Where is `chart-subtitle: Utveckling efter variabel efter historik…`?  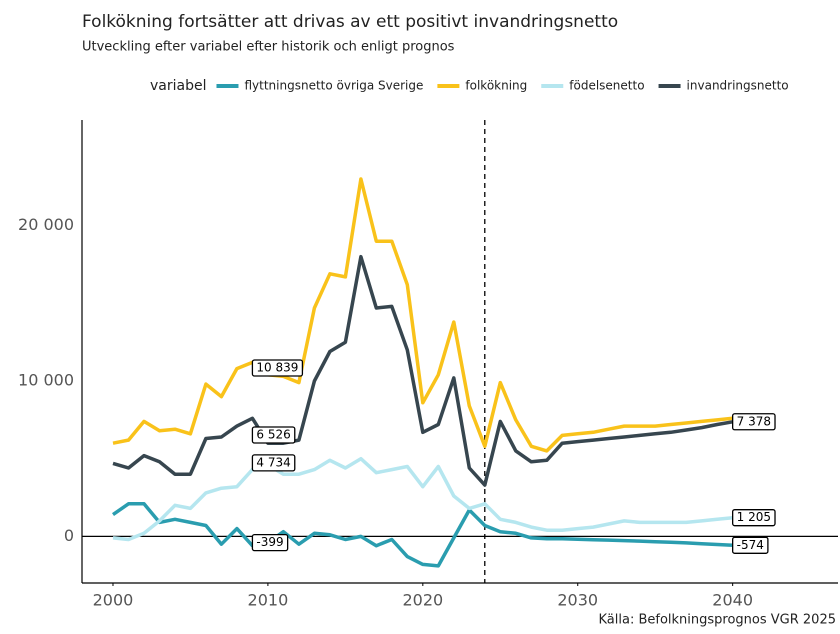 chart-subtitle: Utveckling efter variabel efter historik… is located at coordinates (268, 47).